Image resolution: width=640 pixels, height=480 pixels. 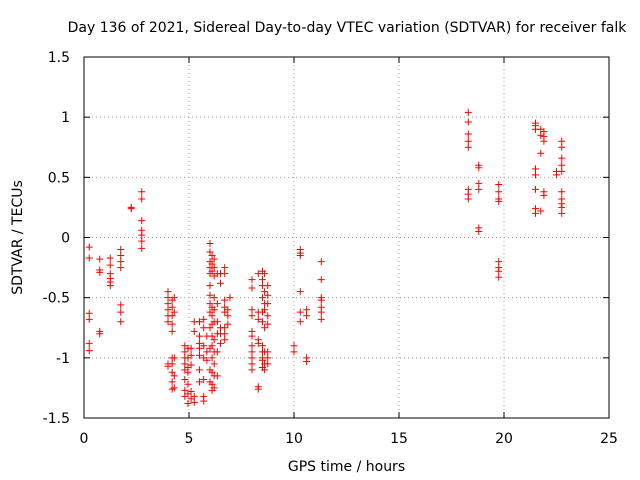 What do you see at coordinates (65, 118) in the screenshot?
I see `y-tick-label: 1` at bounding box center [65, 118].